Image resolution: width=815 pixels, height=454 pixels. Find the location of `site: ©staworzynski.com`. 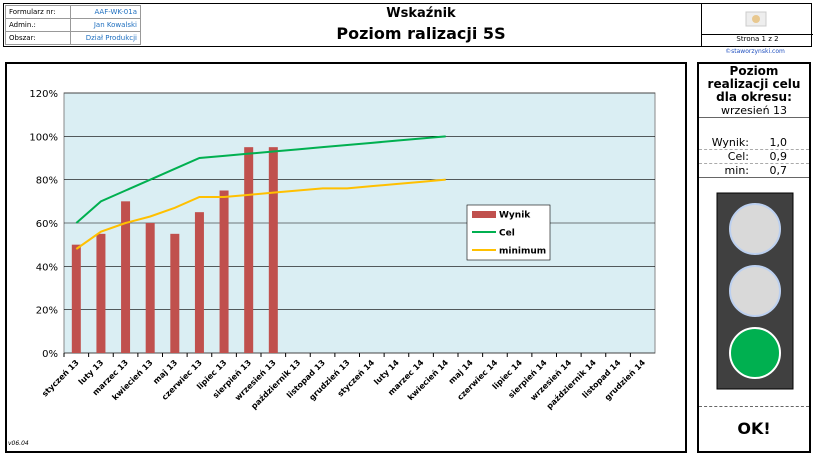

site: ©staworzynski.com is located at coordinates (755, 51).